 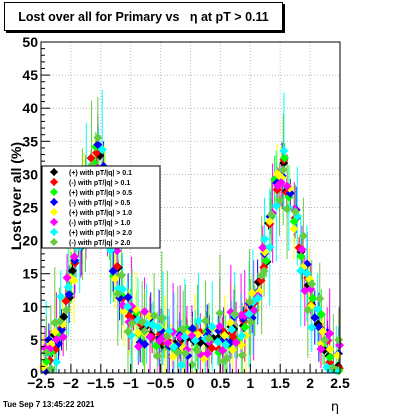 What do you see at coordinates (250, 383) in the screenshot?
I see `x-tick-label: 1` at bounding box center [250, 383].